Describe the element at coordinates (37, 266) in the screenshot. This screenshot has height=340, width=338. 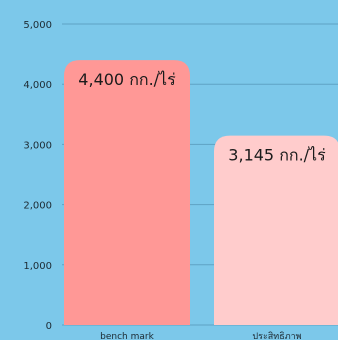
I see `y-tick-label: 1,000` at that location.